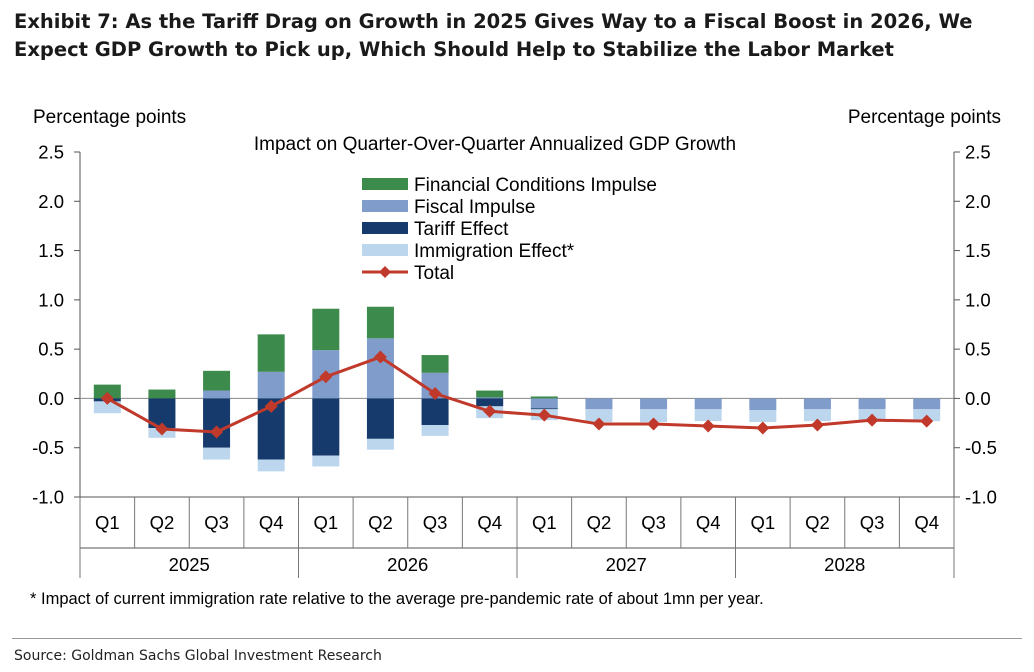 This screenshot has width=1034, height=672. Describe the element at coordinates (51, 299) in the screenshot. I see `y-tick-label-left: 1.0` at that location.